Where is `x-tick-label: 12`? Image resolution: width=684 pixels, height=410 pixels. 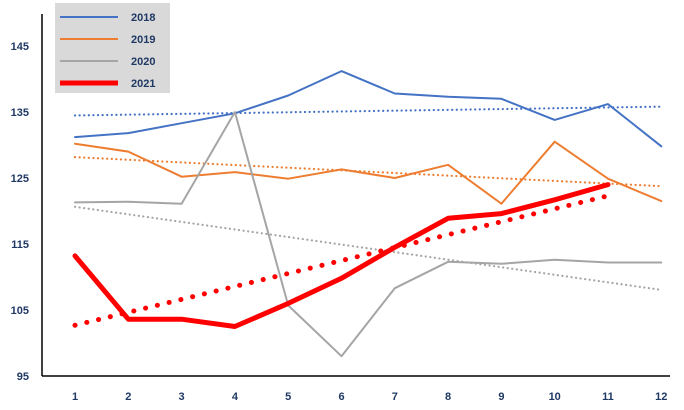
x-tick-label: 12 is located at coordinates (661, 397).